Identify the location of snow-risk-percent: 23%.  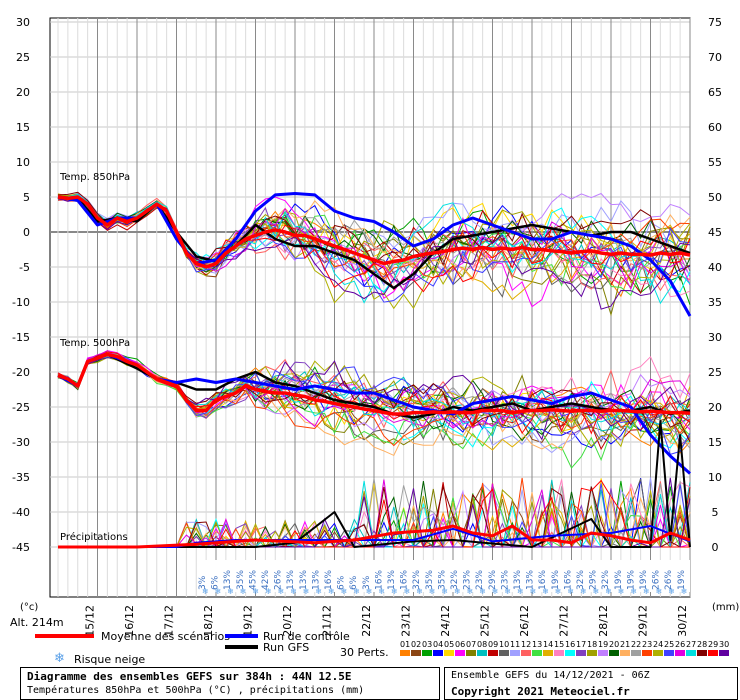
(480, 580).